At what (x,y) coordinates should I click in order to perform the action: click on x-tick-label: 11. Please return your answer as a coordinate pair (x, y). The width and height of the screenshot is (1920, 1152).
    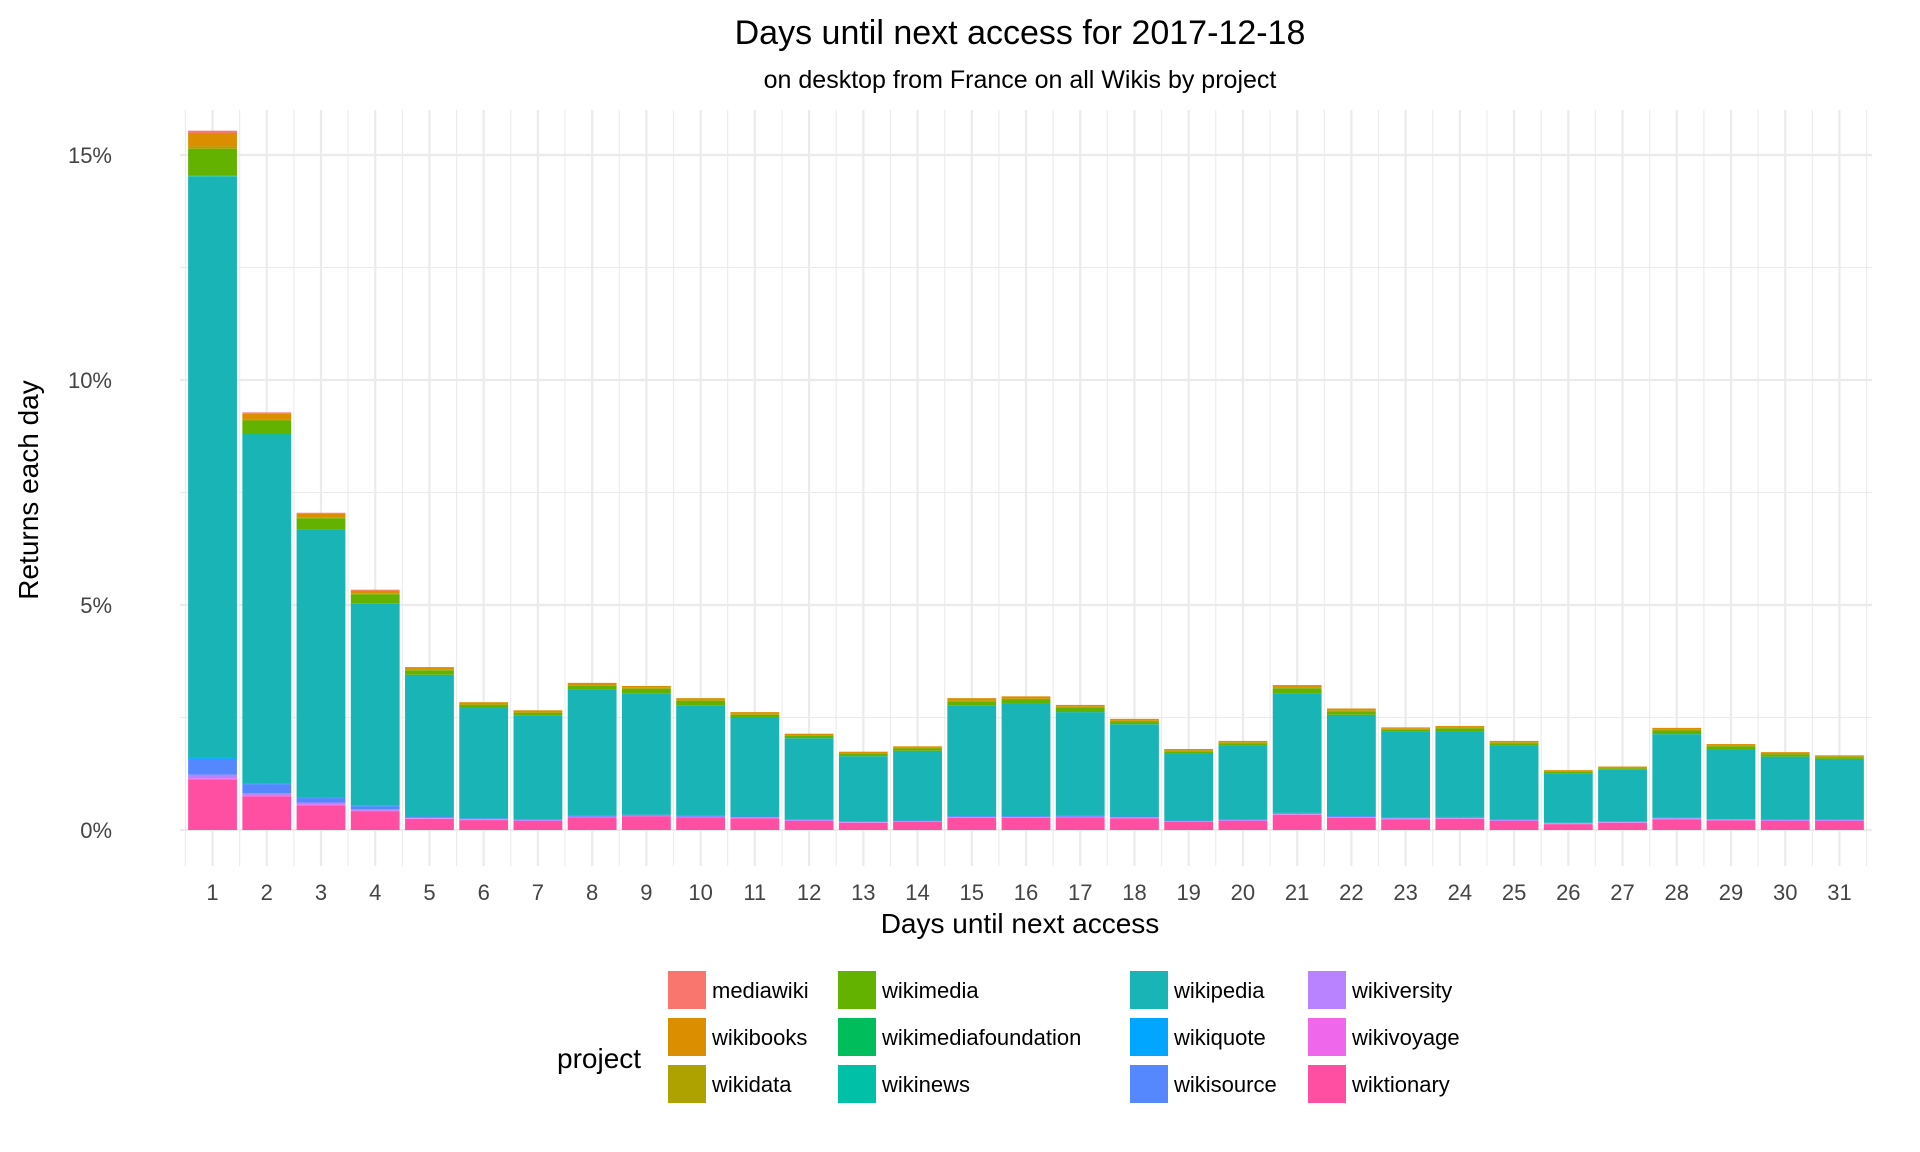
    Looking at the image, I should click on (754, 892).